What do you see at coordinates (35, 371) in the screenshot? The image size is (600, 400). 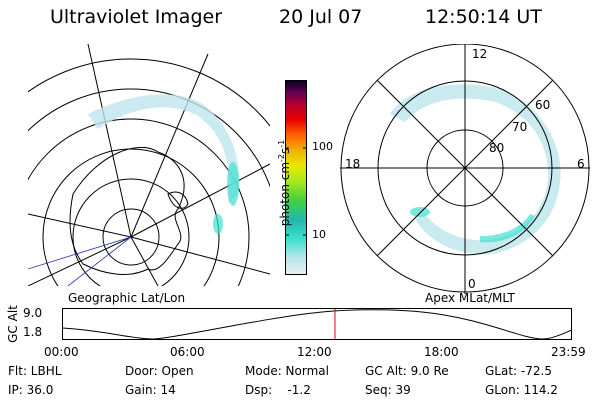 I see `flight-filter: Flt: LBHL` at bounding box center [35, 371].